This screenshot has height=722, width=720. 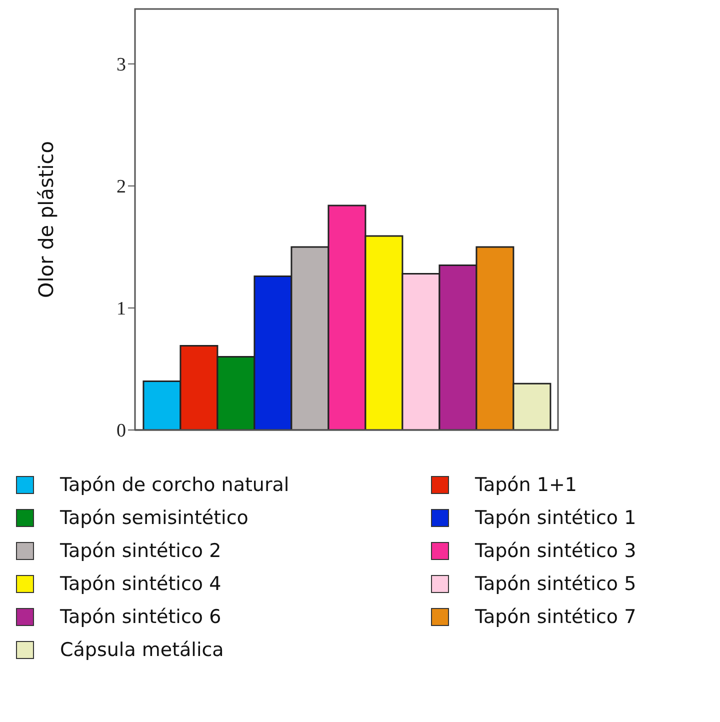 I want to click on legend-label: Tapón semisintético, so click(x=154, y=518).